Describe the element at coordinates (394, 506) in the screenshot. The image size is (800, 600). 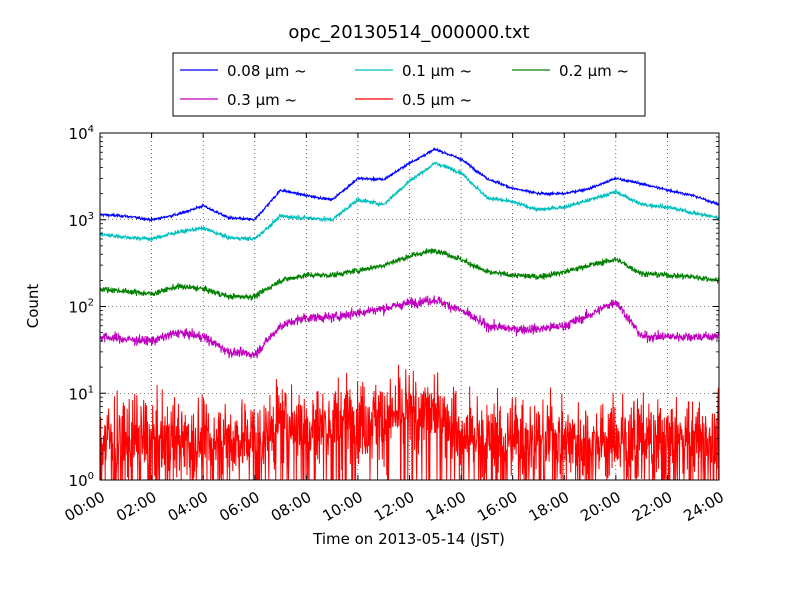
I see `x-tick-label: 12:00` at that location.